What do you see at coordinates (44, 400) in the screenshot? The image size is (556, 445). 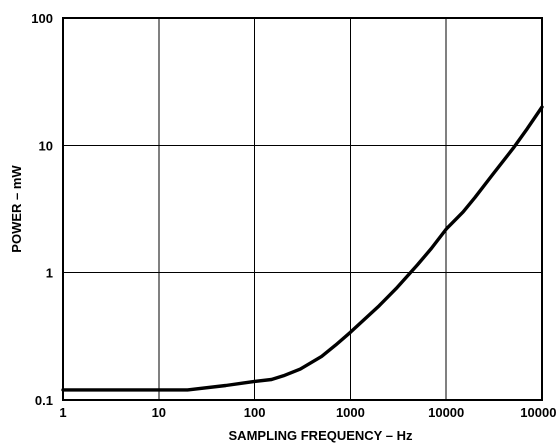 I see `y-tick-label: 0.1` at bounding box center [44, 400].